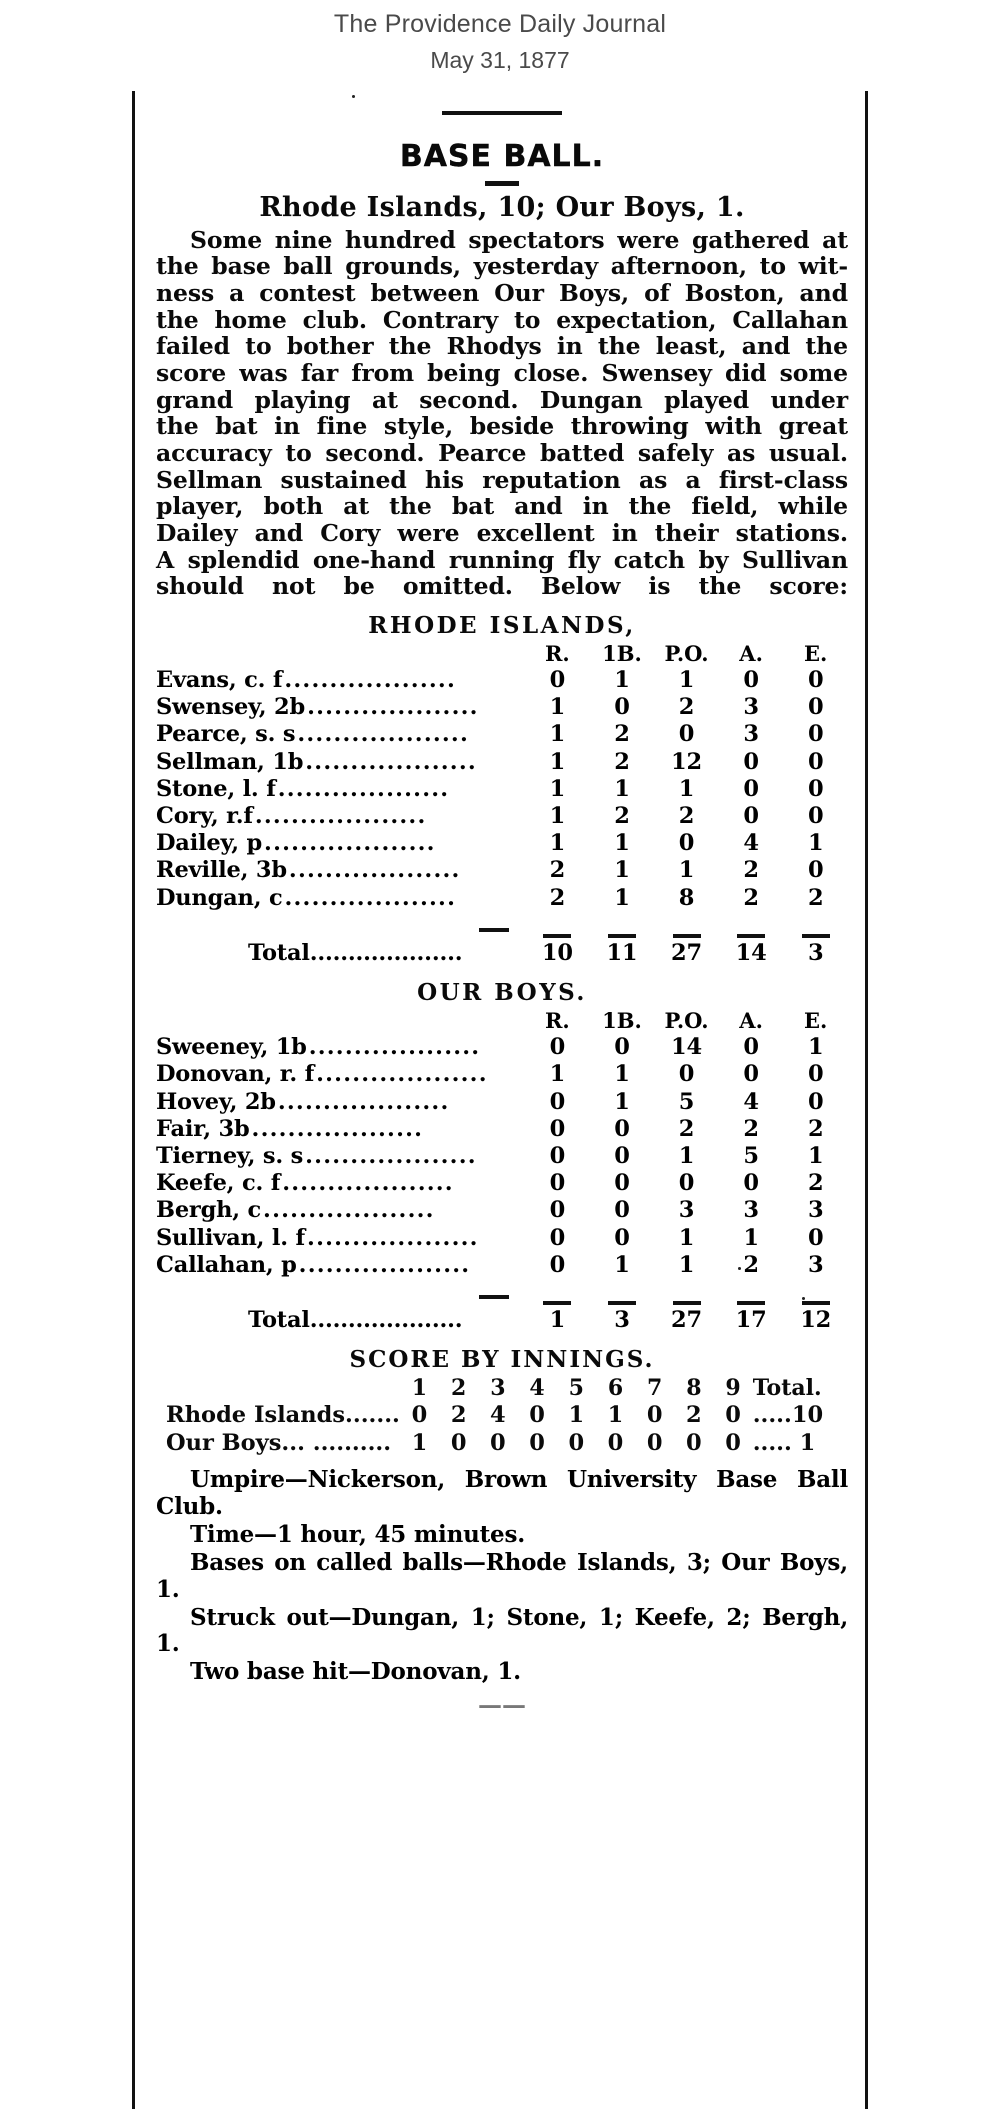  What do you see at coordinates (622, 653) in the screenshot?
I see `column-header-1b: 1B.` at bounding box center [622, 653].